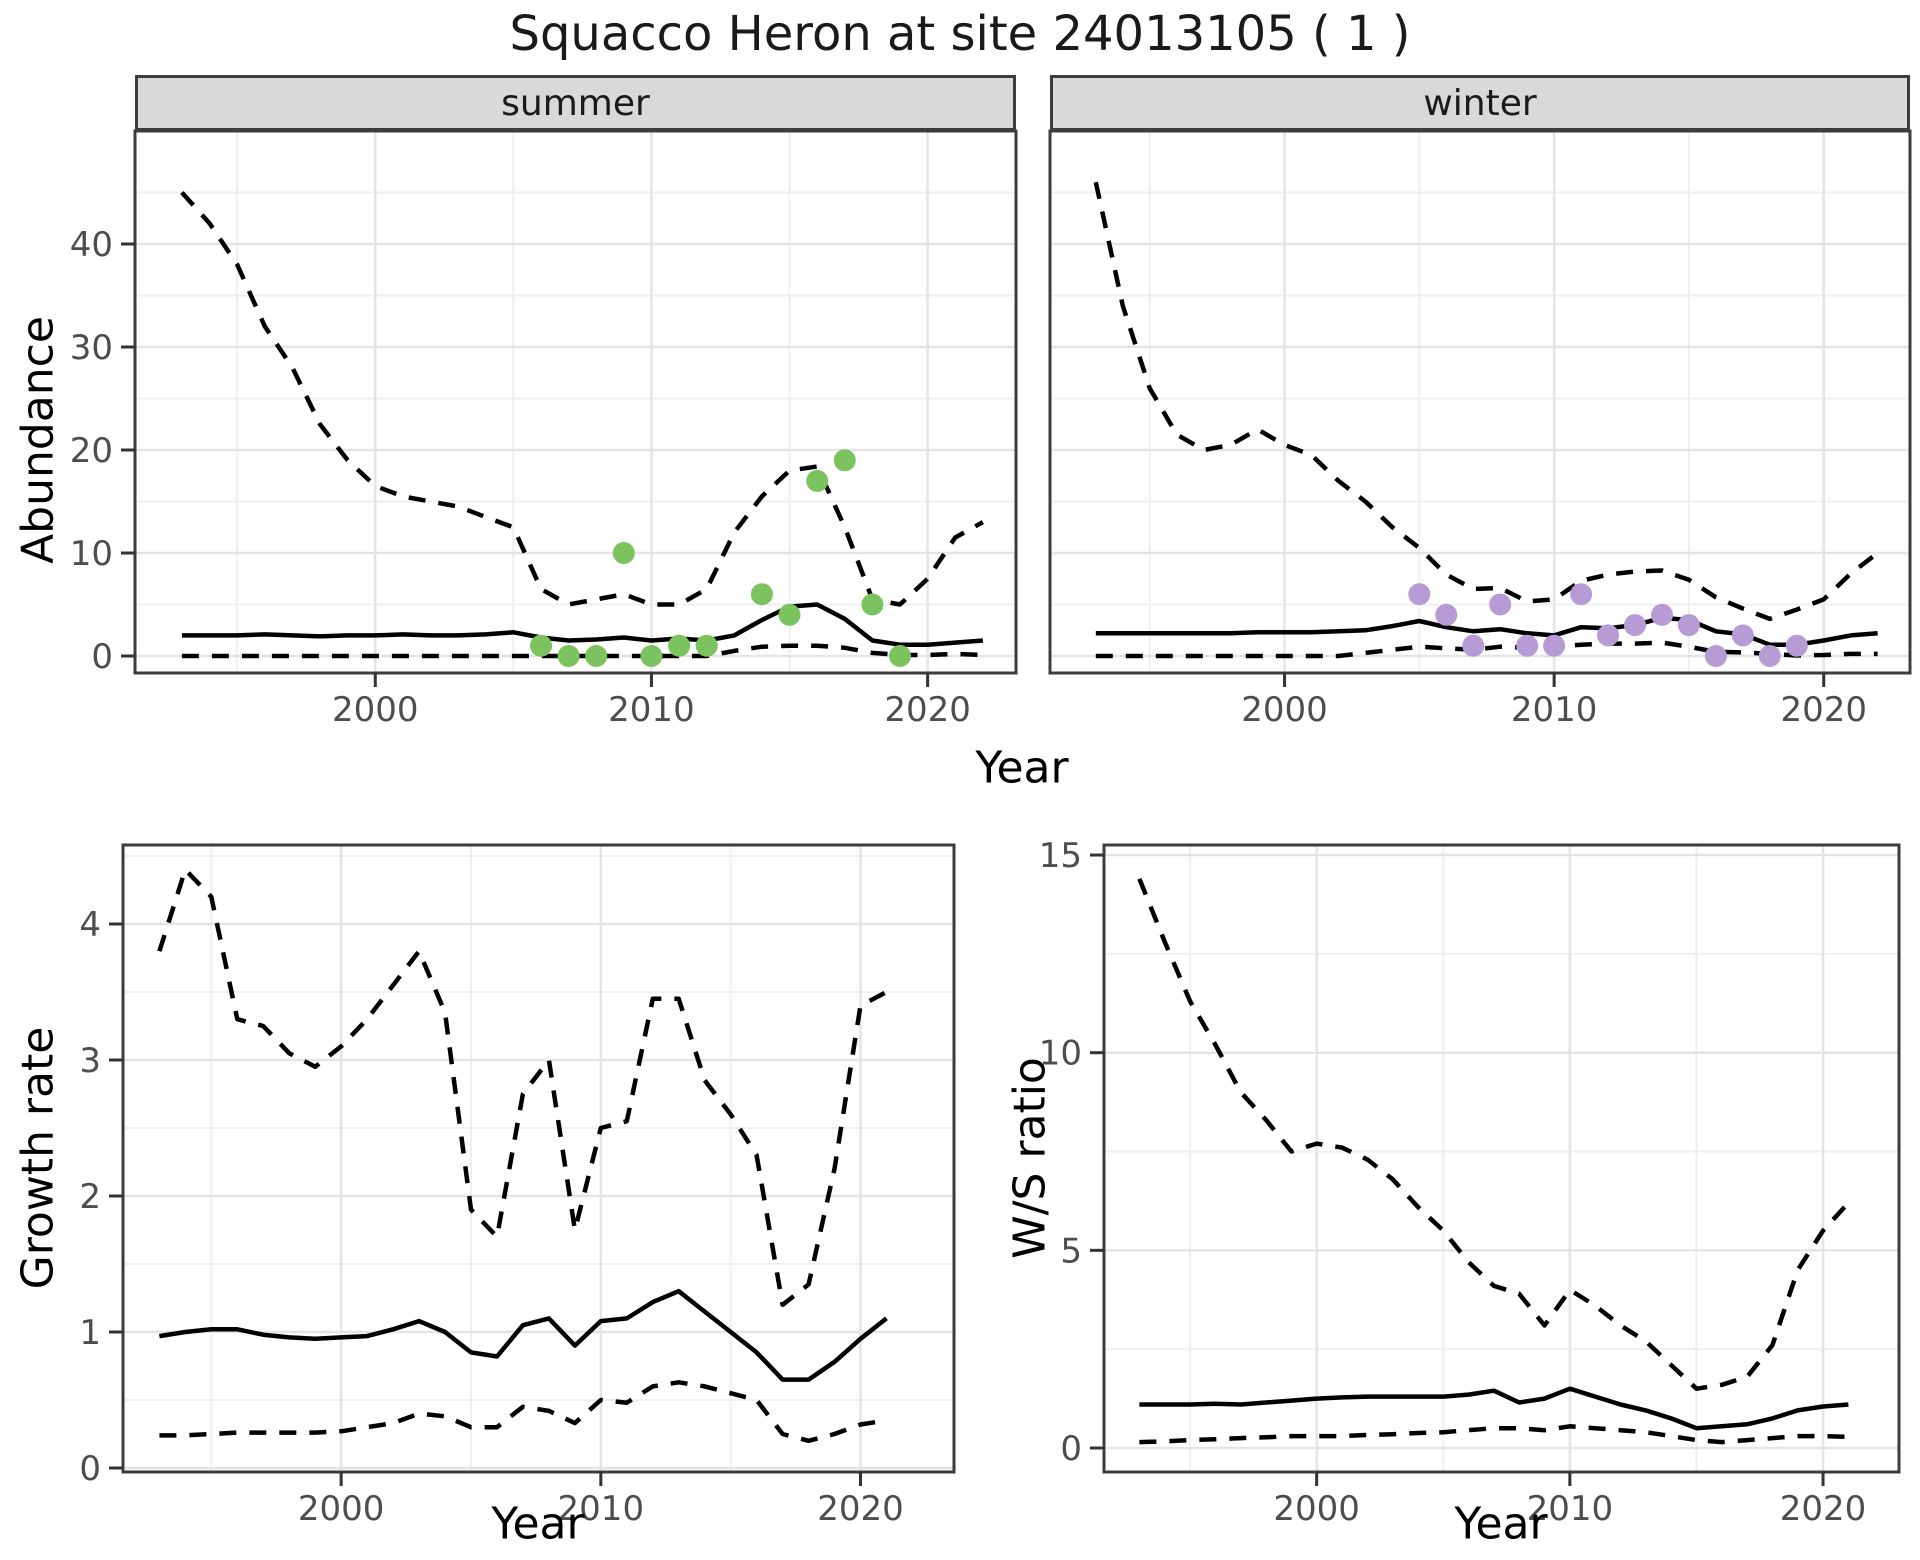  What do you see at coordinates (38, 1158) in the screenshot?
I see `y-axis-title-growth-rate: Growth rate` at bounding box center [38, 1158].